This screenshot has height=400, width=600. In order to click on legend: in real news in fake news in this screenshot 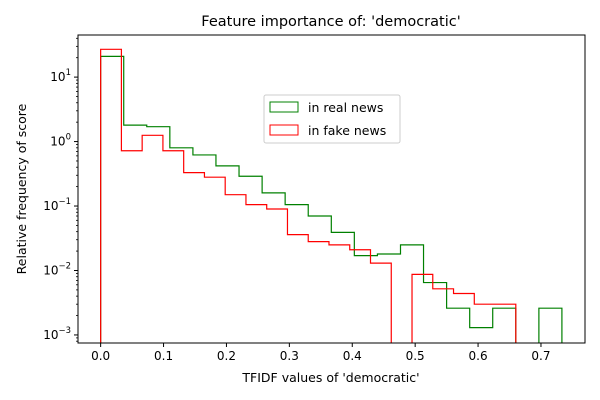, I will do `click(332, 119)`.